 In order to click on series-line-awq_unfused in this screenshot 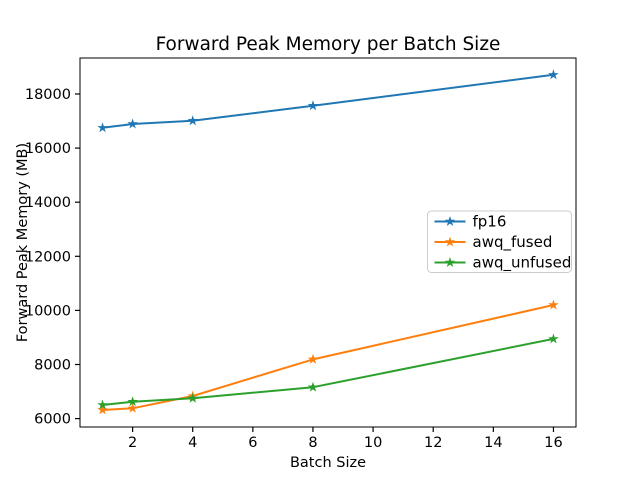, I will do `click(328, 371)`.